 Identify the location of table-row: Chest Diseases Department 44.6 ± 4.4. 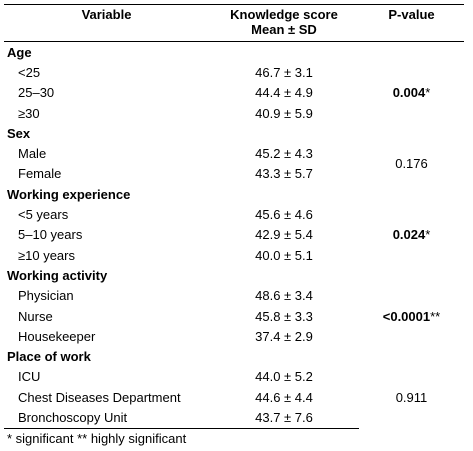
(234, 397).